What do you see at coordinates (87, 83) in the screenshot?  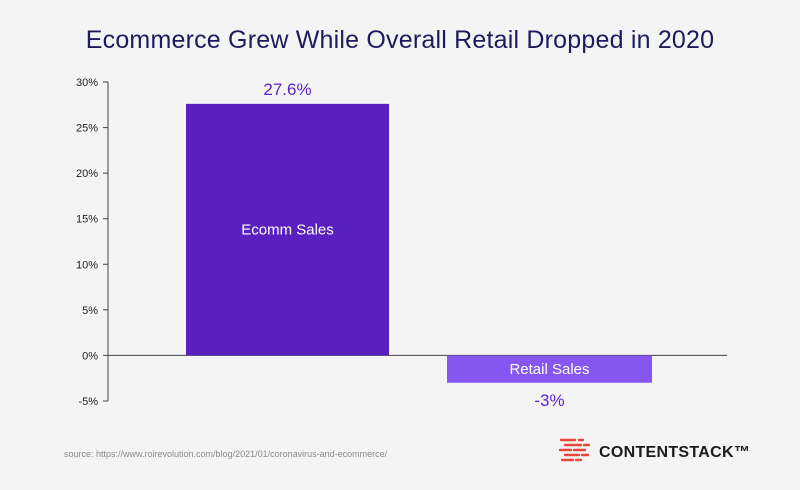 I see `y-tick-label: 30%` at bounding box center [87, 83].